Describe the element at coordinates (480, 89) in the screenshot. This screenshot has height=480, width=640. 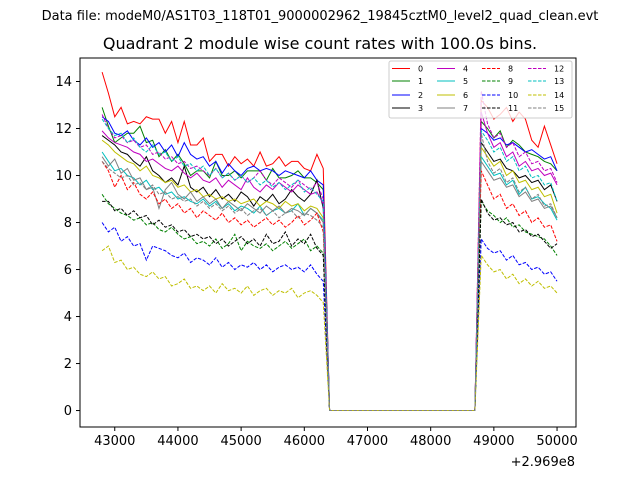
I see `legend-box` at that location.